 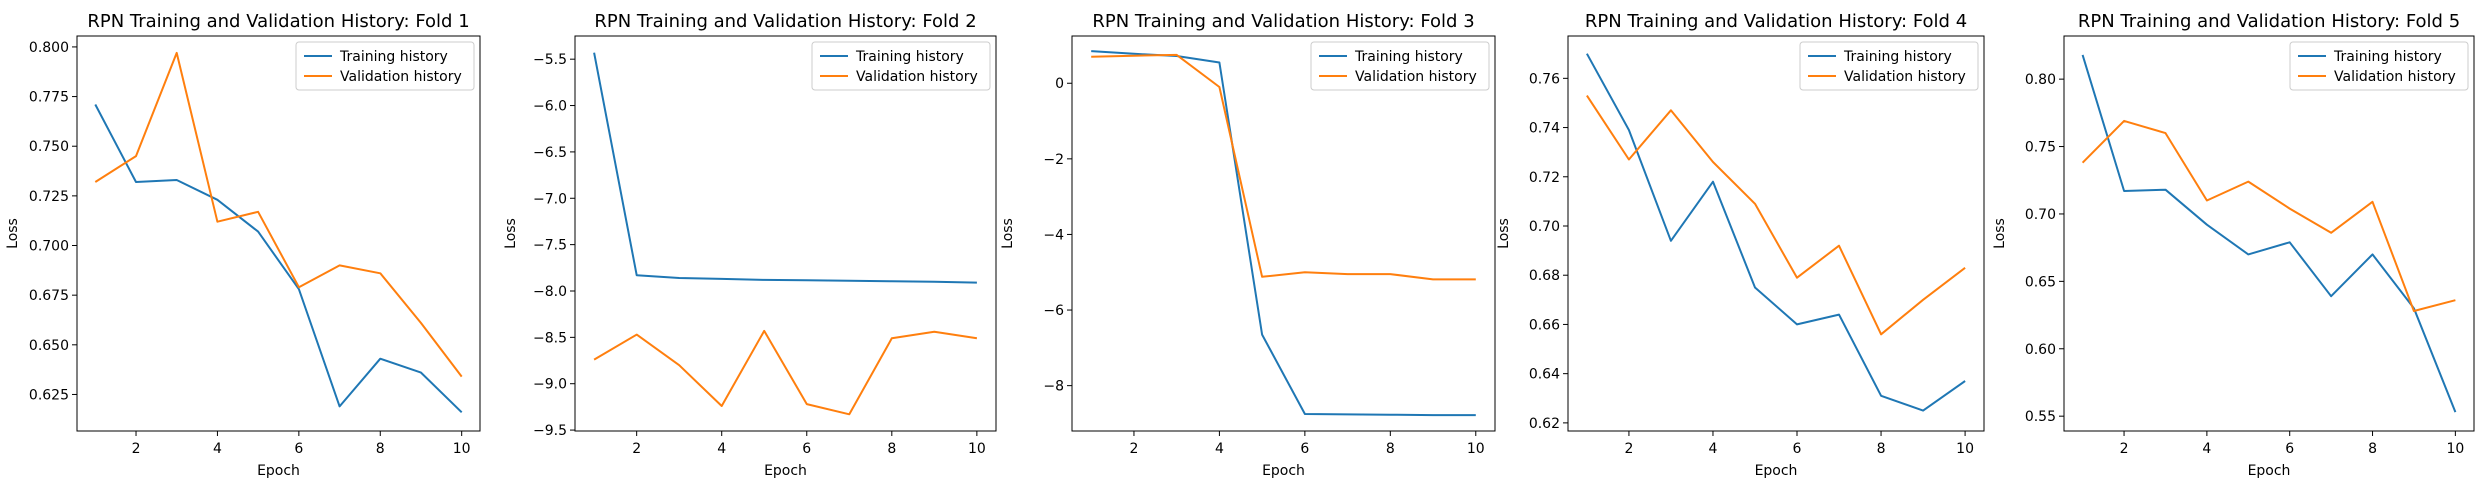 What do you see at coordinates (49, 395) in the screenshot?
I see `y-tick-label: 0.625` at bounding box center [49, 395].